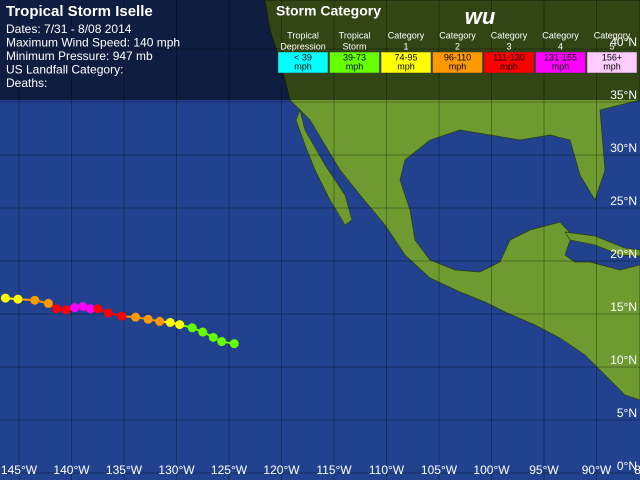  What do you see at coordinates (26, 83) in the screenshot?
I see `info-line: Deaths:` at bounding box center [26, 83].